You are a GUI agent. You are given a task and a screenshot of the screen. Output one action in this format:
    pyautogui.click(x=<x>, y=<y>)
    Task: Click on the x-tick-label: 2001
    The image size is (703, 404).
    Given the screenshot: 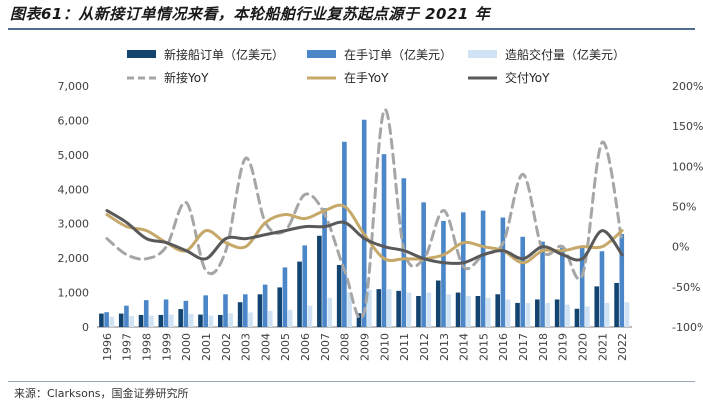 What is the action you would take?
    pyautogui.click(x=206, y=347)
    